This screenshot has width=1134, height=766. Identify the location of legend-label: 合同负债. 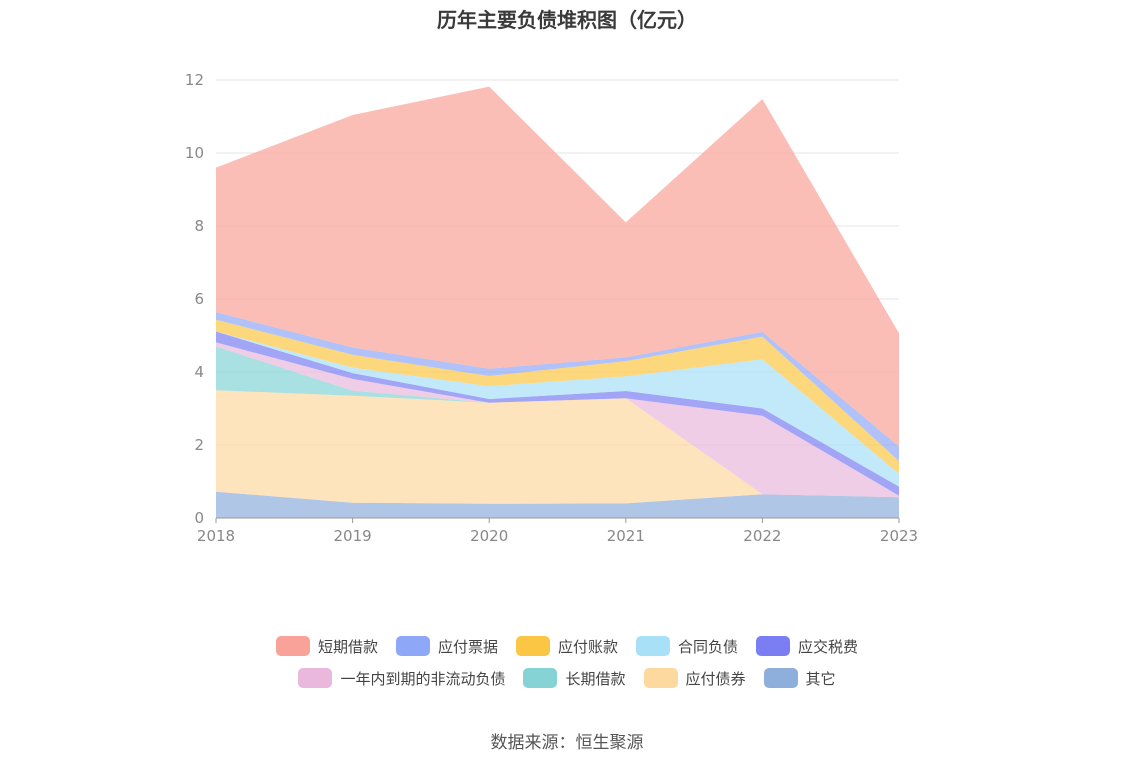
(708, 646).